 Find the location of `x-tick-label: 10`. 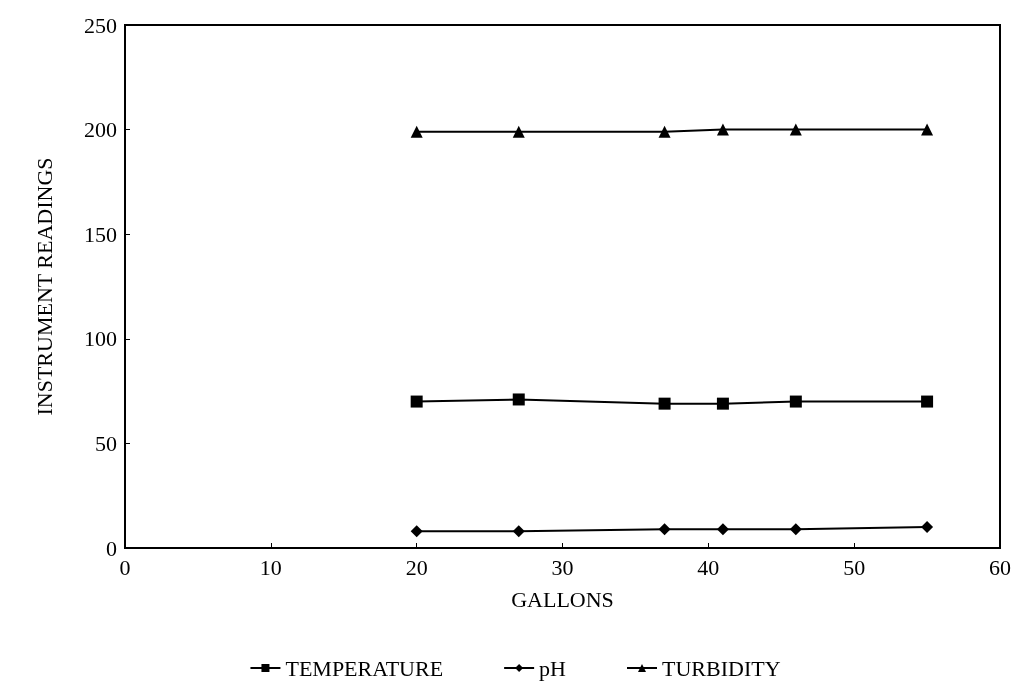

x-tick-label: 10 is located at coordinates (270, 567).